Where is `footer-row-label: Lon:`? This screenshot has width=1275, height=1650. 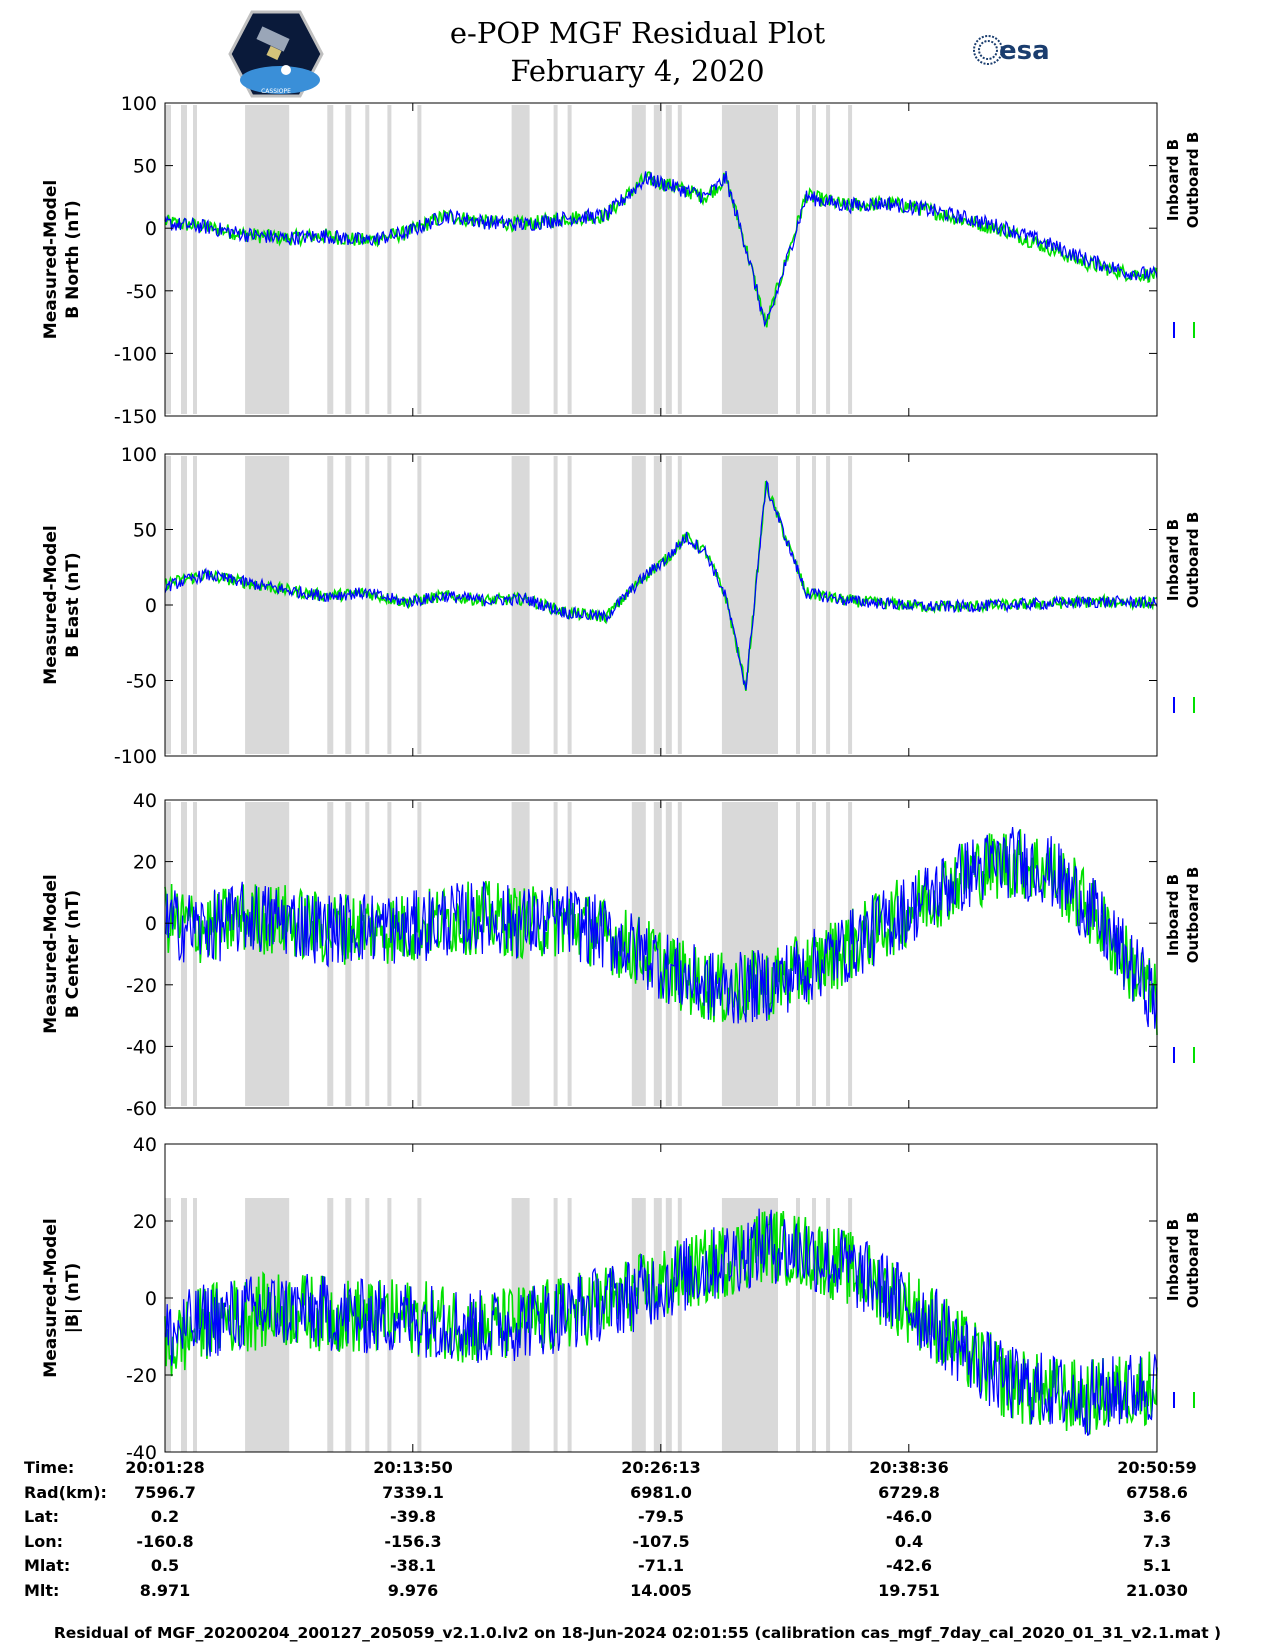
footer-row-label: Lon: is located at coordinates (43, 1541).